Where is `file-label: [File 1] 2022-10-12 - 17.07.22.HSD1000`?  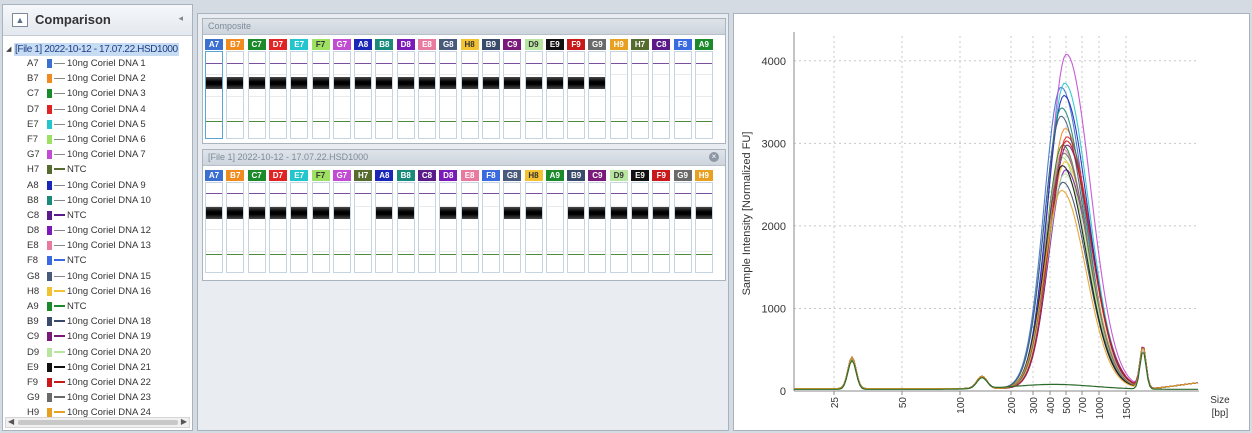
file-label: [File 1] 2022-10-12 - 17.07.22.HSD1000 is located at coordinates (96, 49).